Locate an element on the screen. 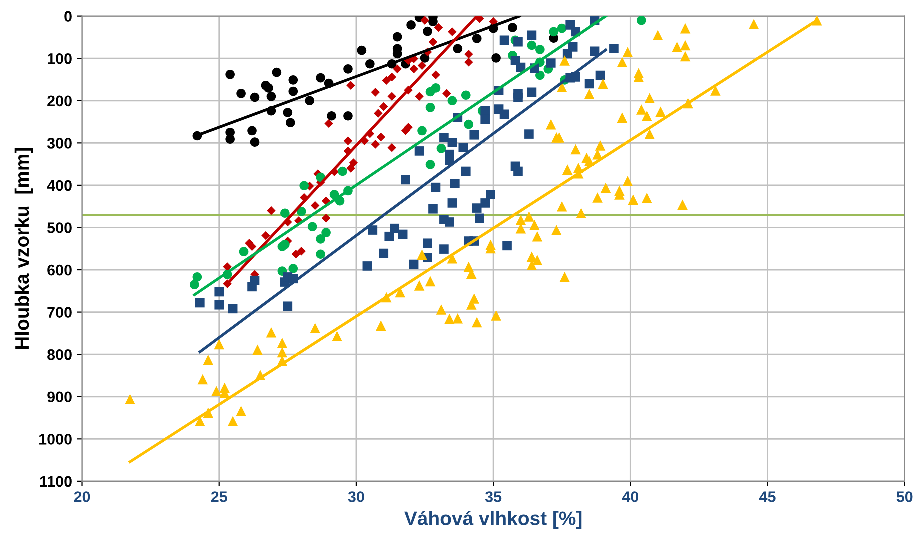 This screenshot has width=914, height=544. y-tick-label: 800 is located at coordinates (60, 354).